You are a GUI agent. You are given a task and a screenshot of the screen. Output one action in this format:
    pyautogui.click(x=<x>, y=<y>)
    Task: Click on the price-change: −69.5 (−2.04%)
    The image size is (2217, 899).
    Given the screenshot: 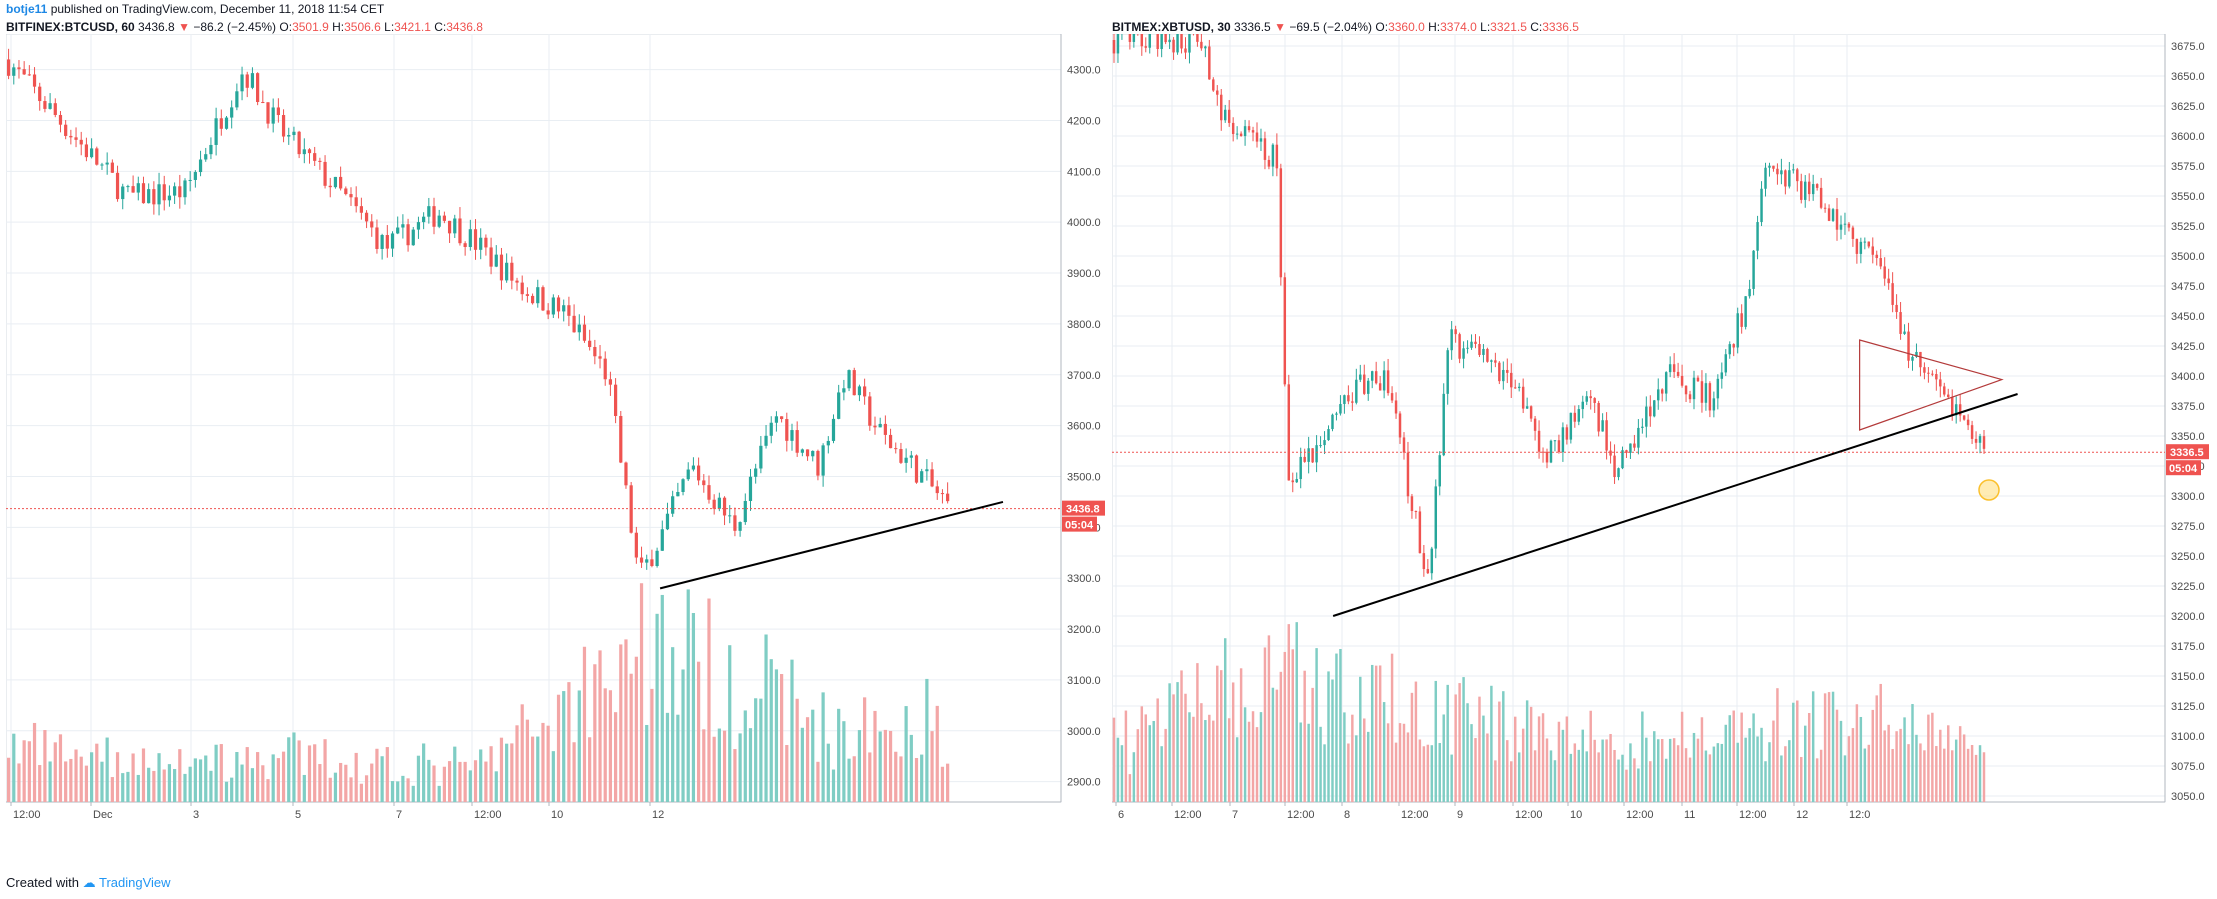 What is the action you would take?
    pyautogui.click(x=1331, y=27)
    